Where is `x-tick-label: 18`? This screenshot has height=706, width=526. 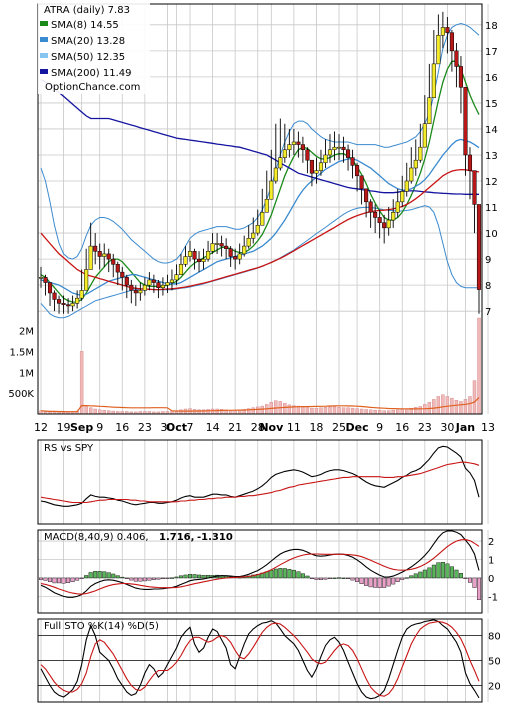
x-tick-label: 18 is located at coordinates (316, 427).